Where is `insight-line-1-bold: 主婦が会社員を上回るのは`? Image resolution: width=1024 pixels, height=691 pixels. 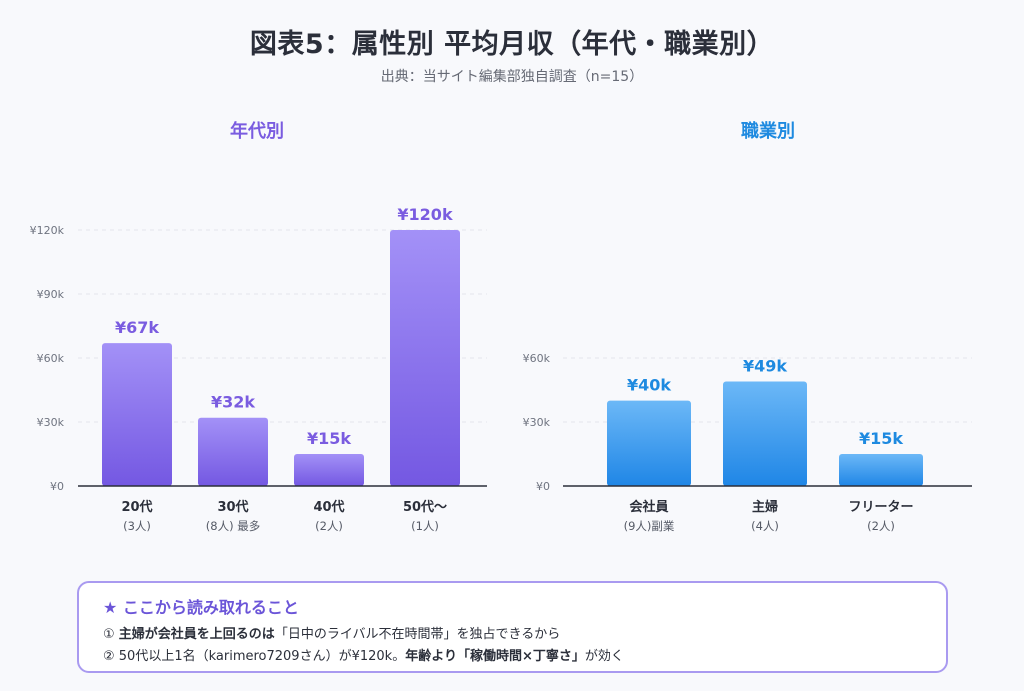
insight-line-1-bold: 主婦が会社員を上回るのは is located at coordinates (196, 634).